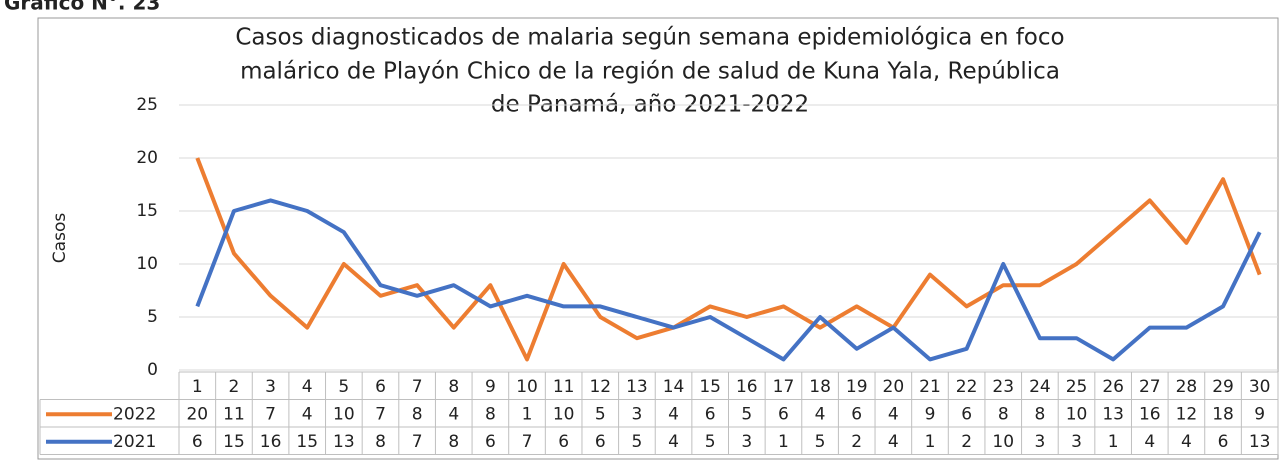 The width and height of the screenshot is (1280, 461). I want to click on table-value: 12, so click(1187, 414).